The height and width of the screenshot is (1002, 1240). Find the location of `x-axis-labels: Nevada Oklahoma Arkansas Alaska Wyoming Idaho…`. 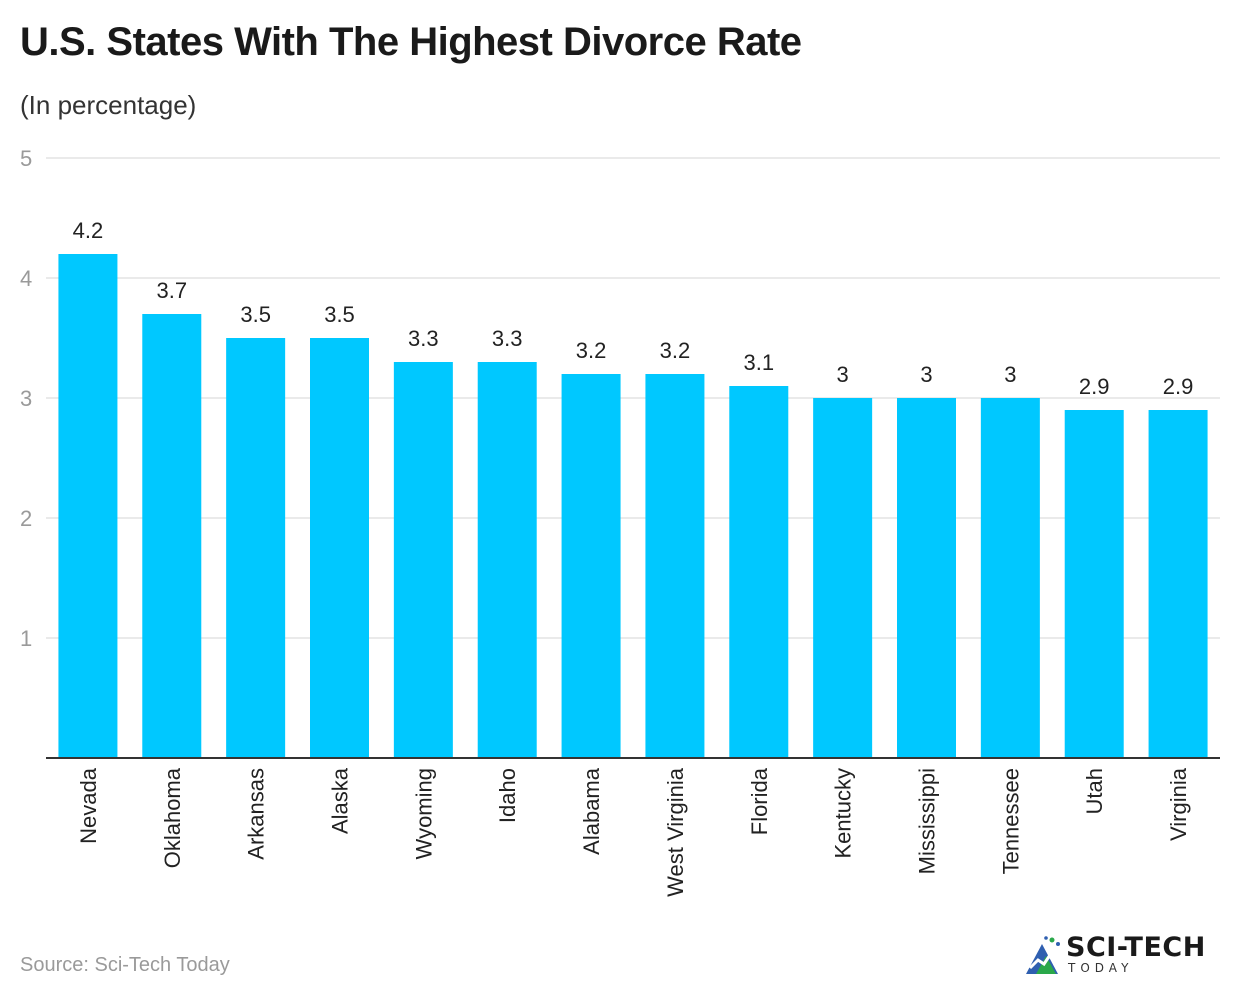

x-axis-labels: Nevada Oklahoma Arkansas Alaska Wyoming Idaho… is located at coordinates (633, 832).